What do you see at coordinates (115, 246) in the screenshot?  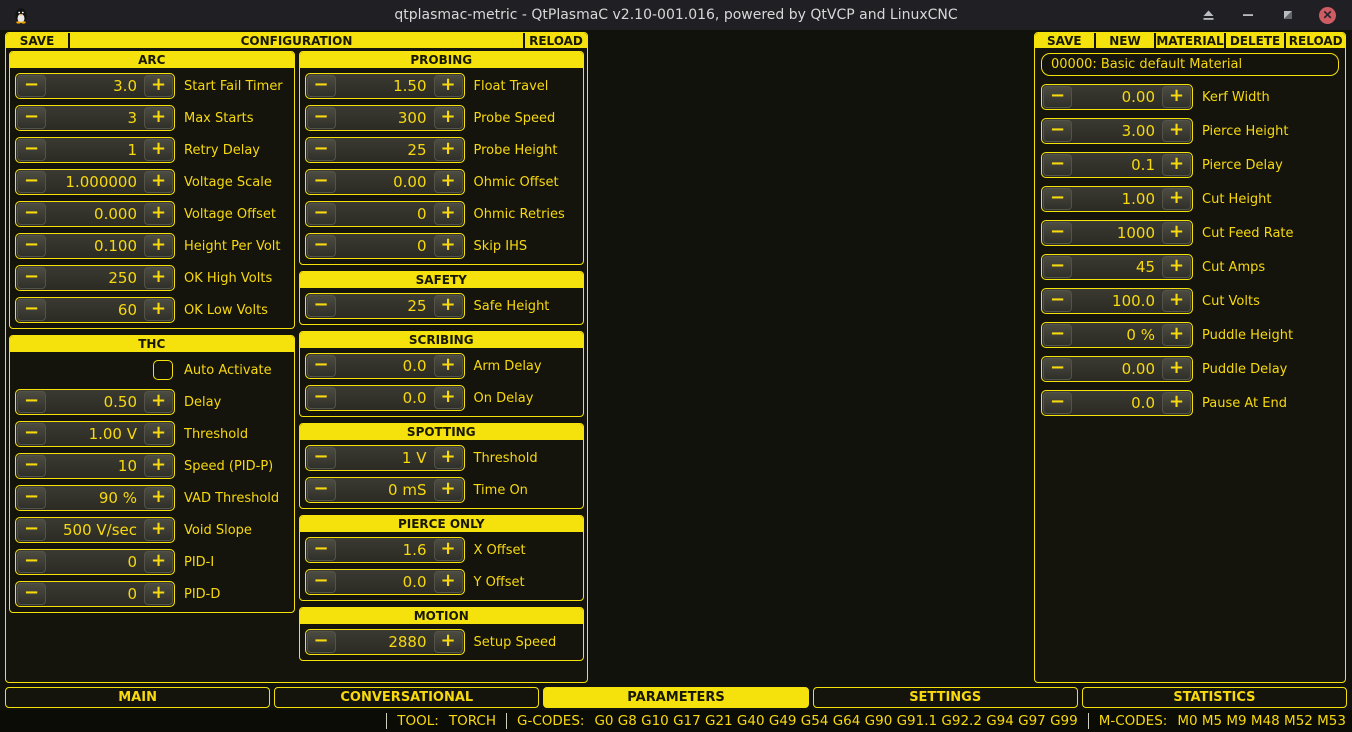 I see `spin-value: 0.100` at bounding box center [115, 246].